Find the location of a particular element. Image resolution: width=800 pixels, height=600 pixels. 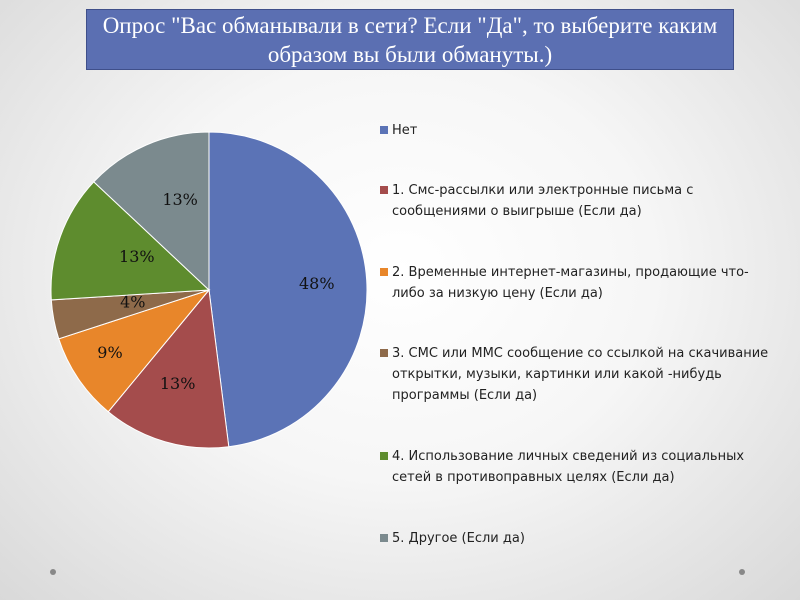

legend-label: Нет is located at coordinates (405, 130).